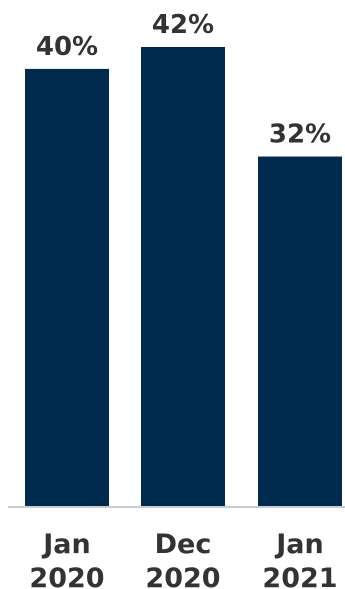 This screenshot has width=345, height=589. Describe the element at coordinates (299, 576) in the screenshot. I see `category-label-2-line-1: 2021` at that location.